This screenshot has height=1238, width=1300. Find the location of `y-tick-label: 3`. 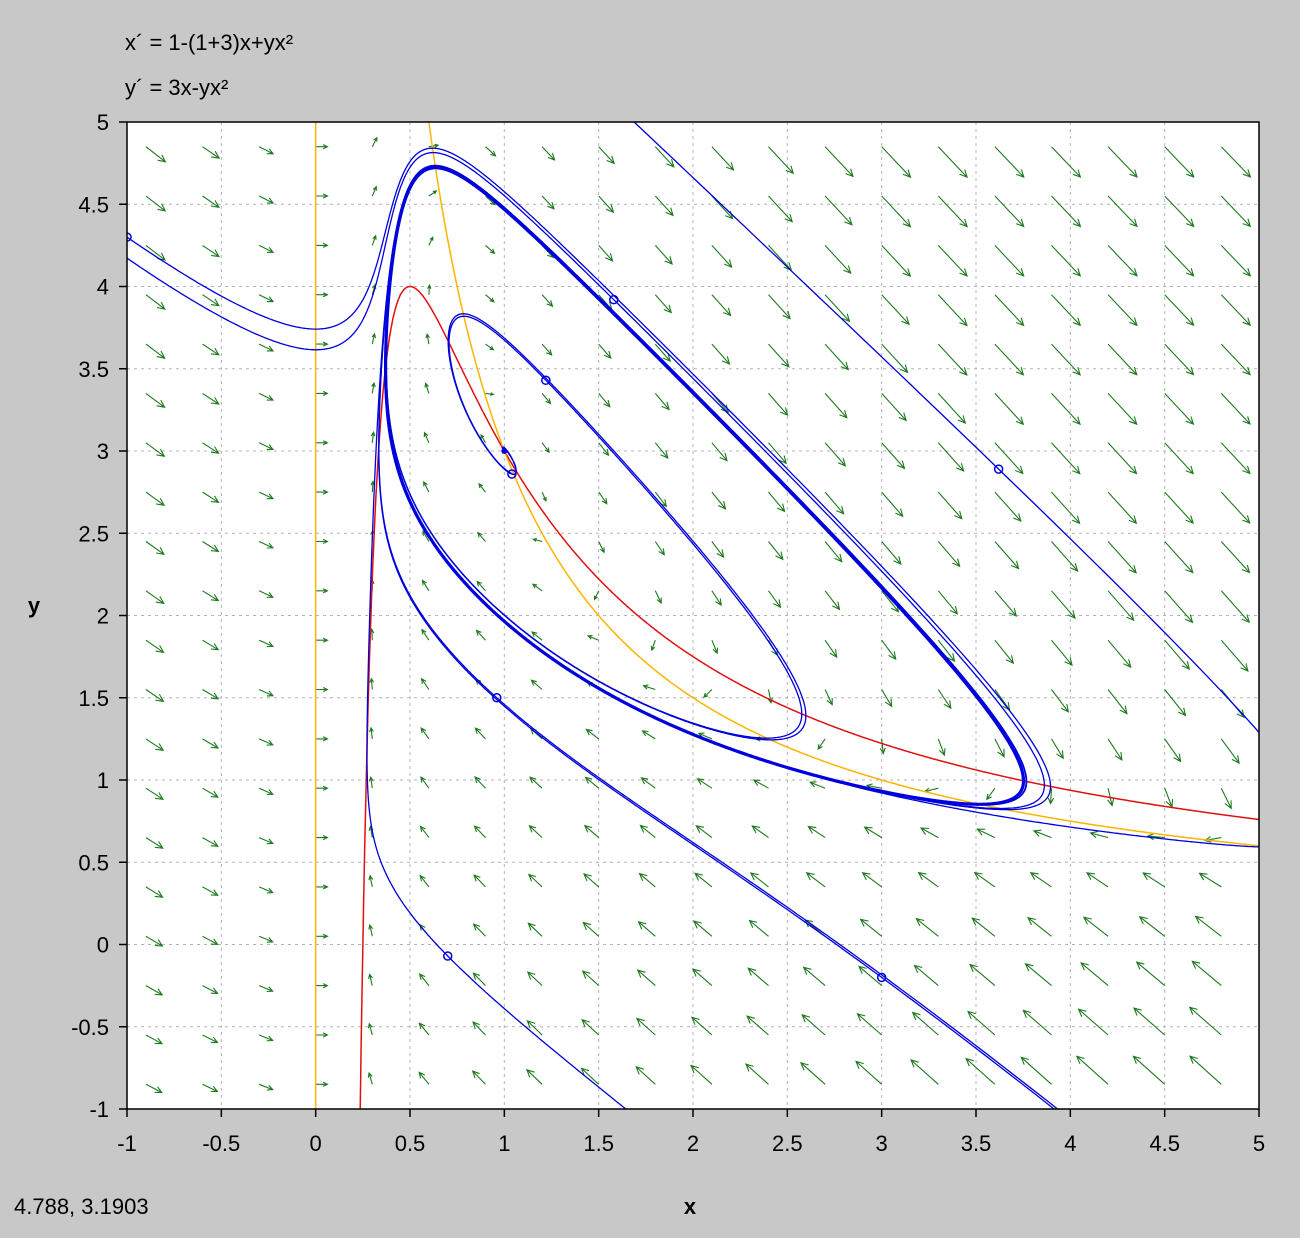

y-tick-label: 3 is located at coordinates (103, 451).